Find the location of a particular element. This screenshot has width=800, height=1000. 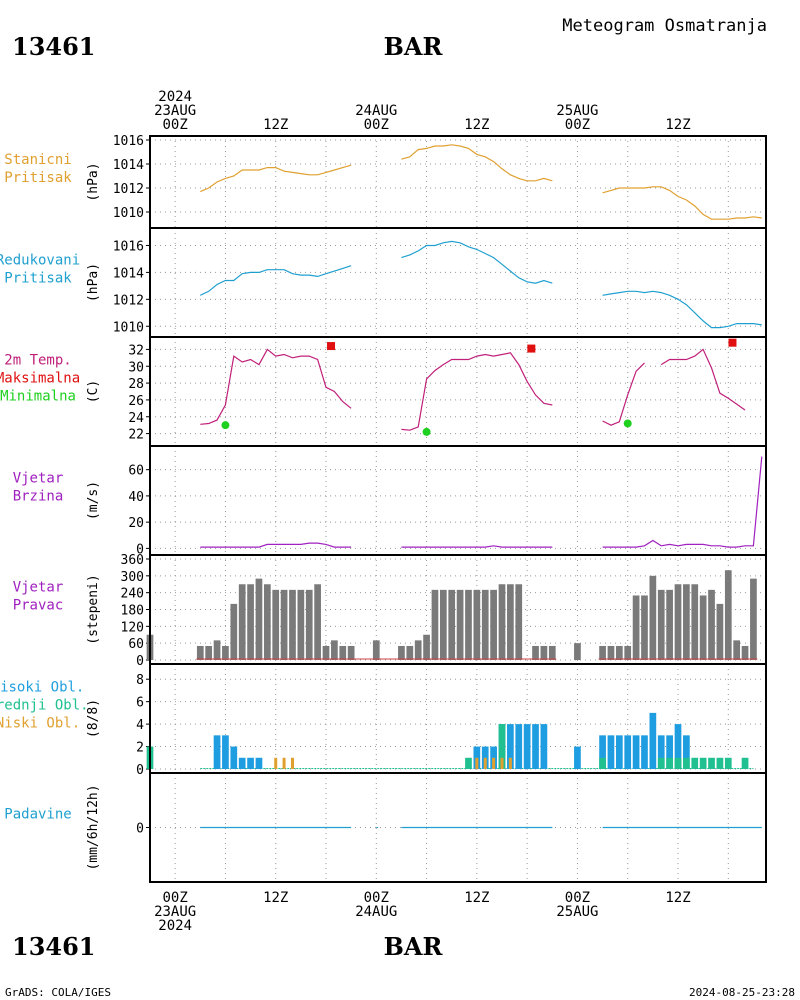

y-tick-label: 28 is located at coordinates (136, 384).